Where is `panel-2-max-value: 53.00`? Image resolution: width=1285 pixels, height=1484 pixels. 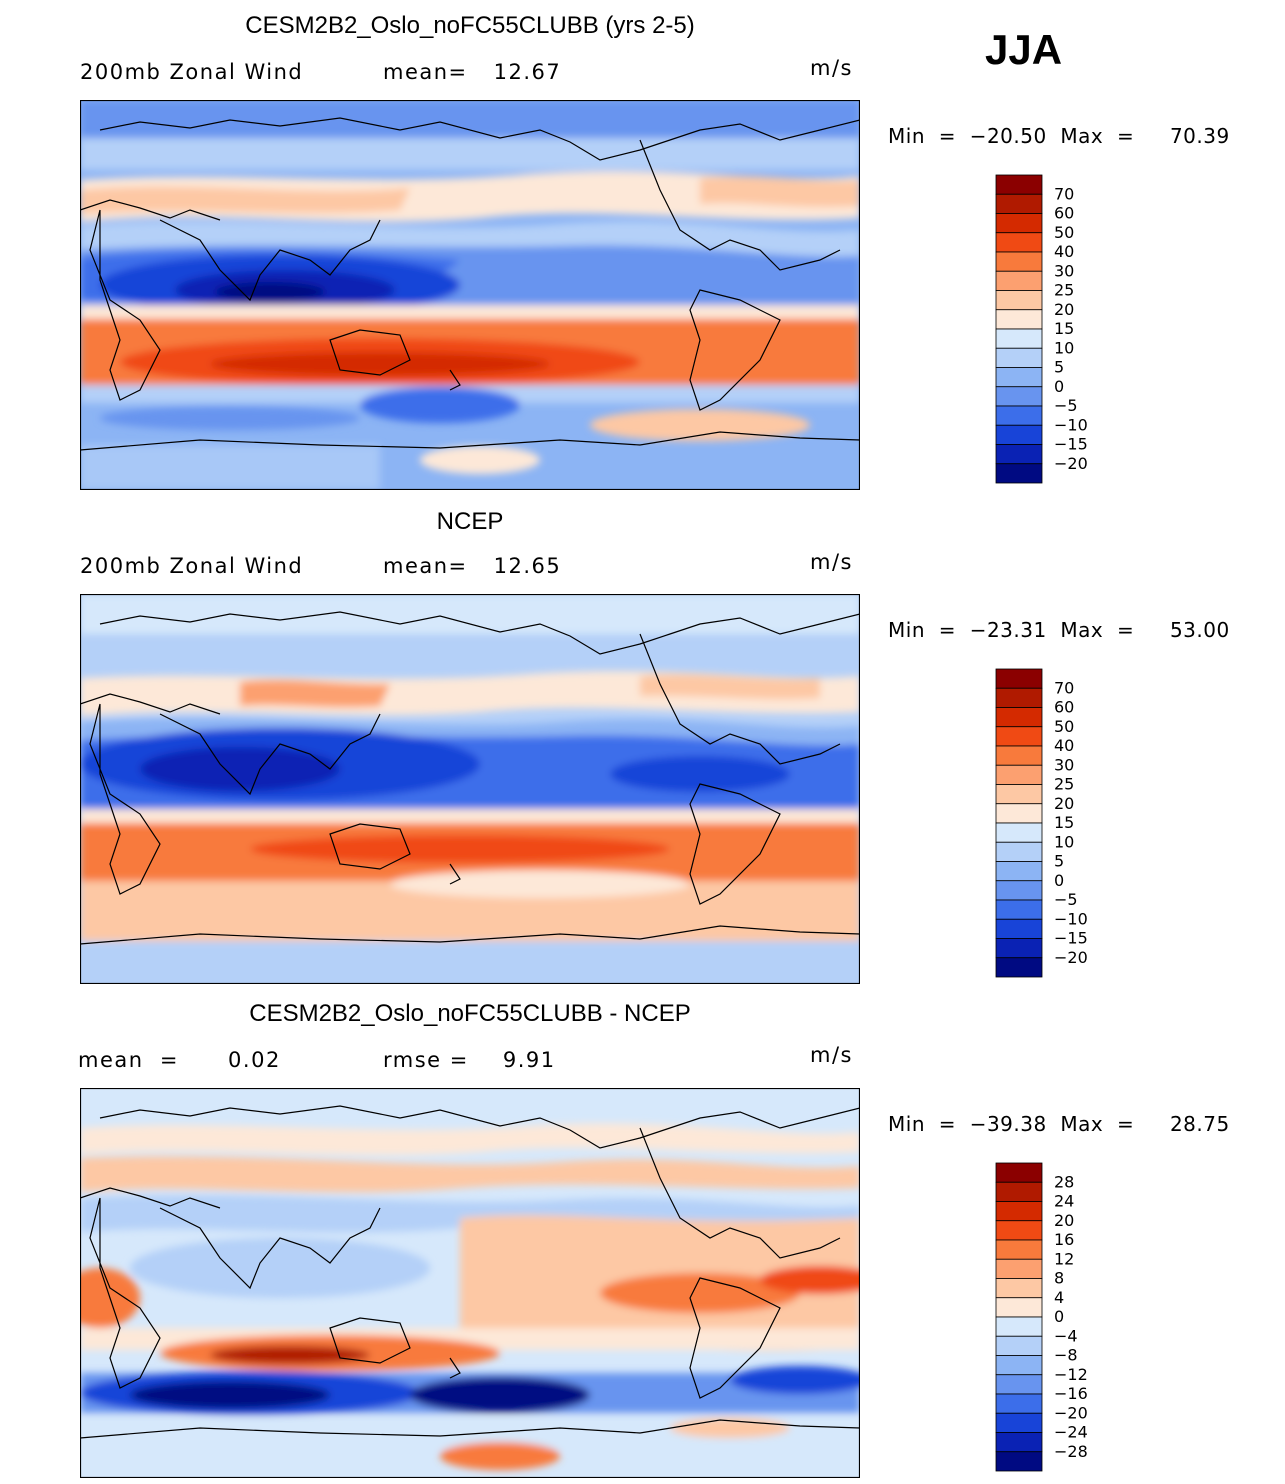 panel-2-max-value: 53.00 is located at coordinates (1199, 630).